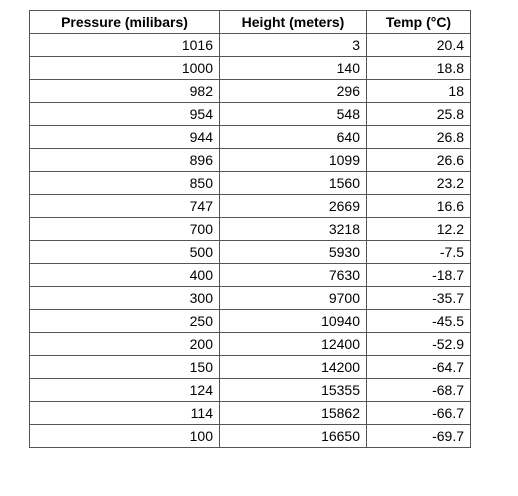 Image resolution: width=518 pixels, height=496 pixels. What do you see at coordinates (293, 390) in the screenshot?
I see `table-cell: 15355` at bounding box center [293, 390].